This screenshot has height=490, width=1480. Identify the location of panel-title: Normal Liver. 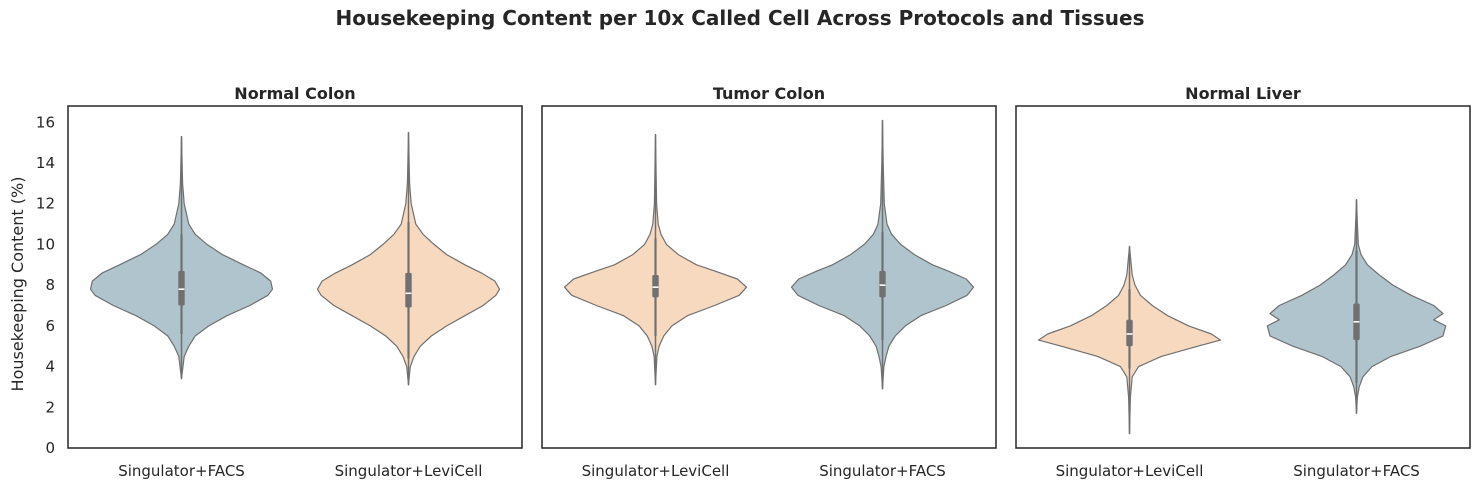
(1243, 93).